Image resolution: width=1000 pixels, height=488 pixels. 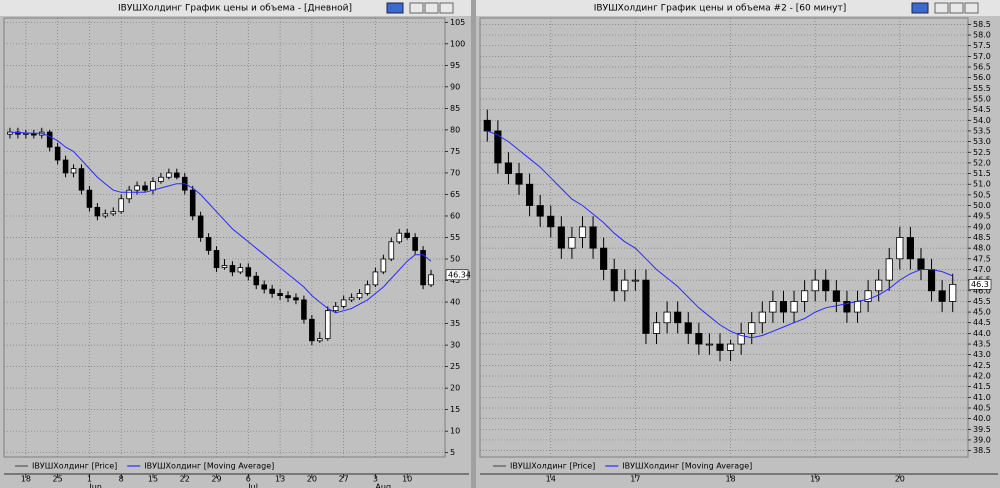 What do you see at coordinates (982, 429) in the screenshot?
I see `y-tick-label: 39.5` at bounding box center [982, 429].